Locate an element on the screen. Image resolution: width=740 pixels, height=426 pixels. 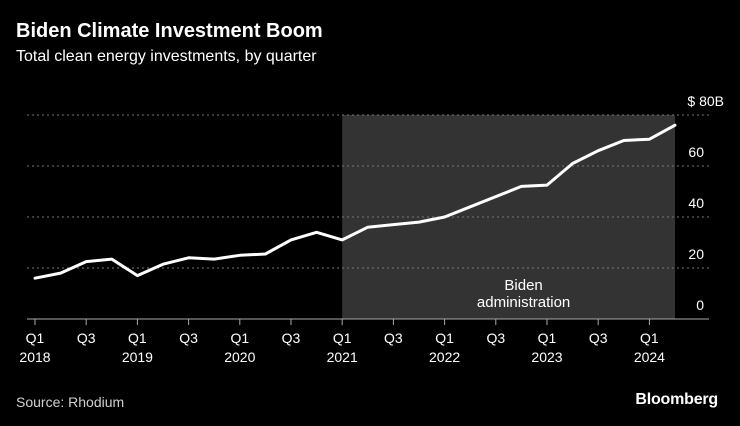
x-tick-year-label: 2020 is located at coordinates (239, 357).